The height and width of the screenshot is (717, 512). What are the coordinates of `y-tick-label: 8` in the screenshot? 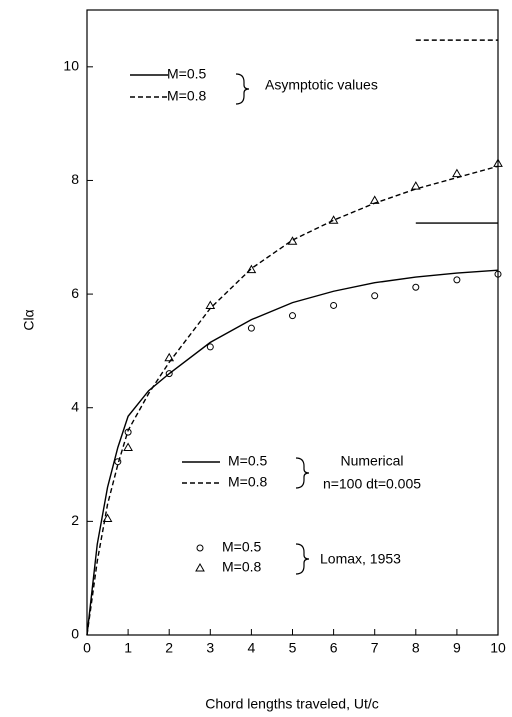 It's located at (75, 179).